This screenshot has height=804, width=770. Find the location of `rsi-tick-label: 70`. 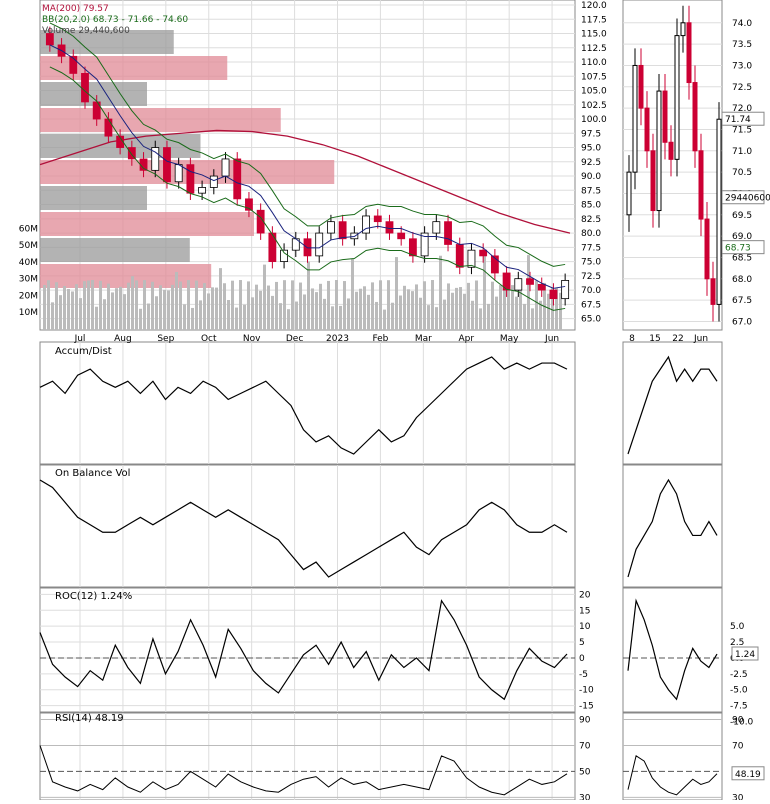

rsi-tick-label: 70 is located at coordinates (585, 746).